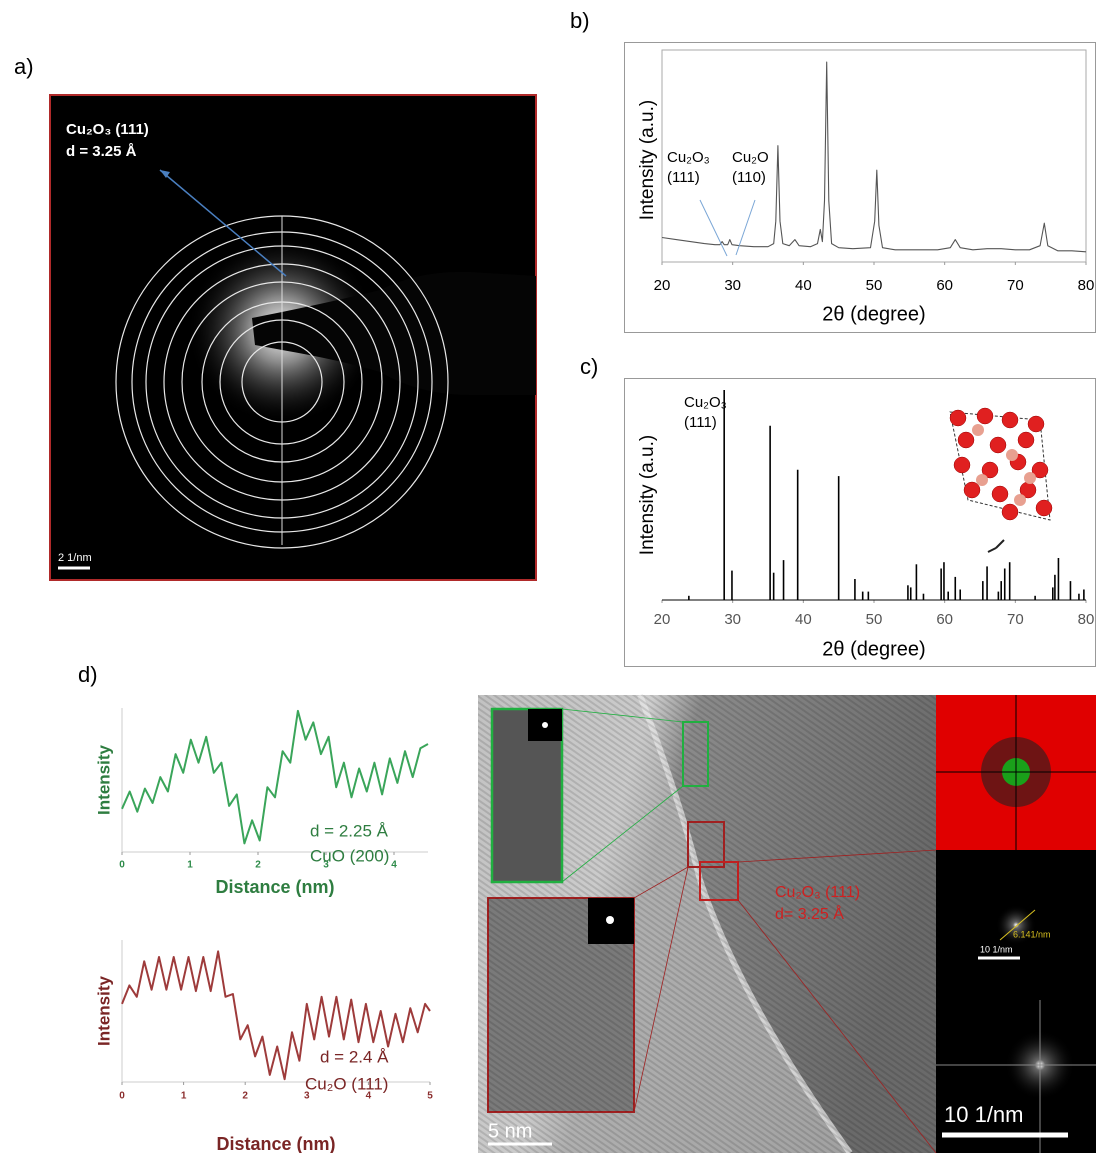  What do you see at coordinates (88, 674) in the screenshot?
I see `panel-label: d)` at bounding box center [88, 674].